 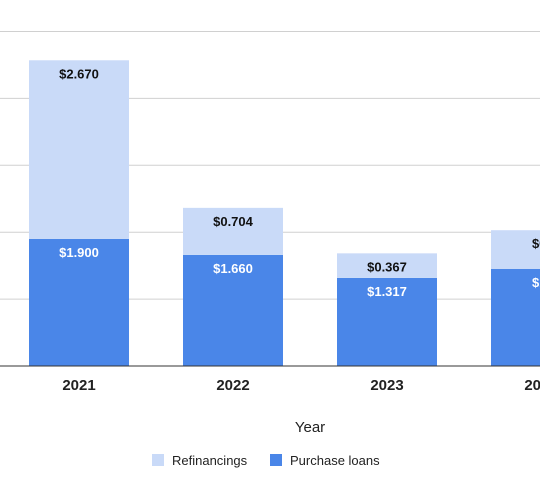 I want to click on x-tick-2021: 2021, so click(x=78, y=385).